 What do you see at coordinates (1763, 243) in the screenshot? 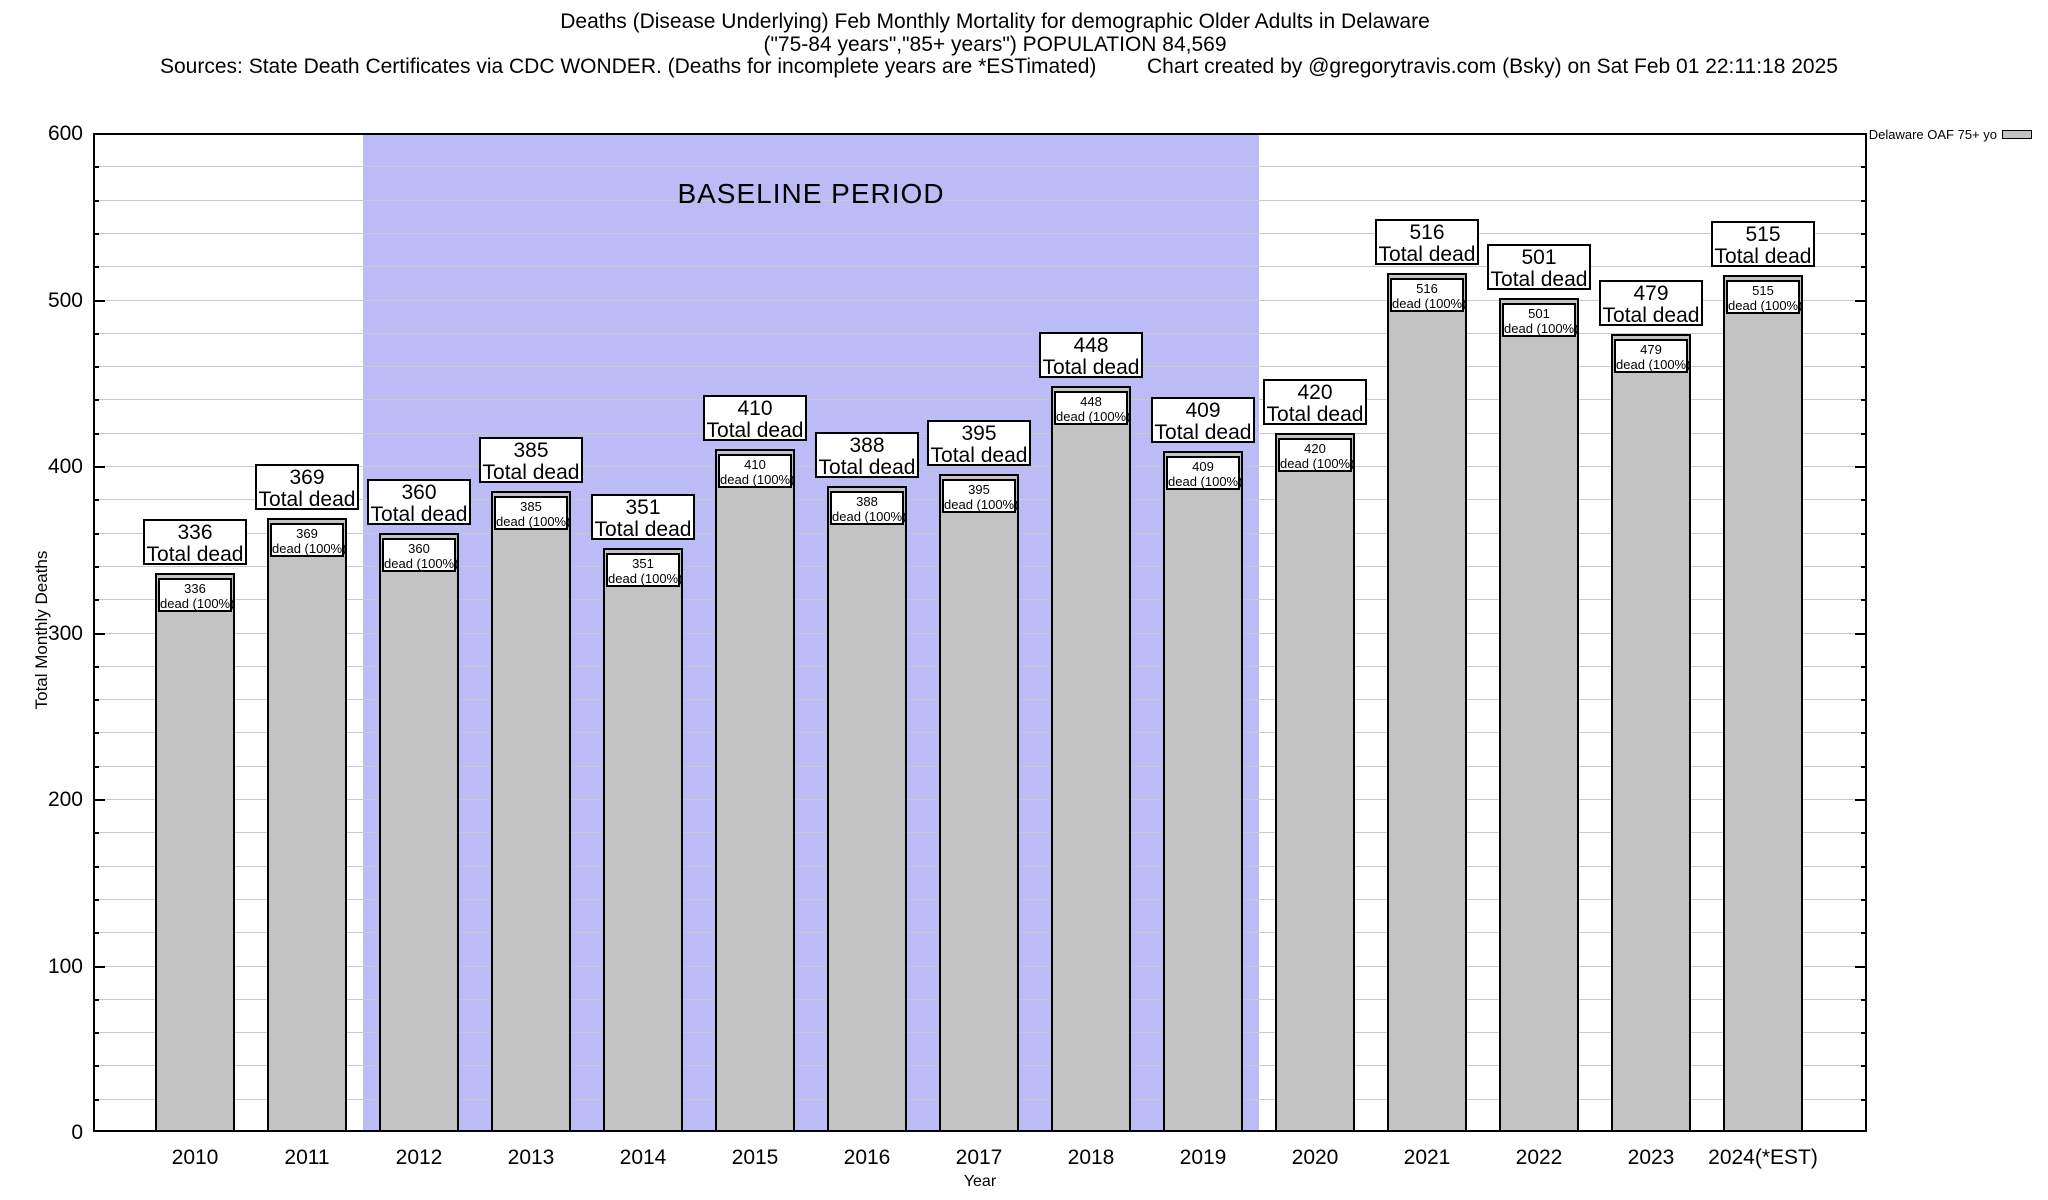
I see `bar-total-label: 515 Total dead` at bounding box center [1763, 243].